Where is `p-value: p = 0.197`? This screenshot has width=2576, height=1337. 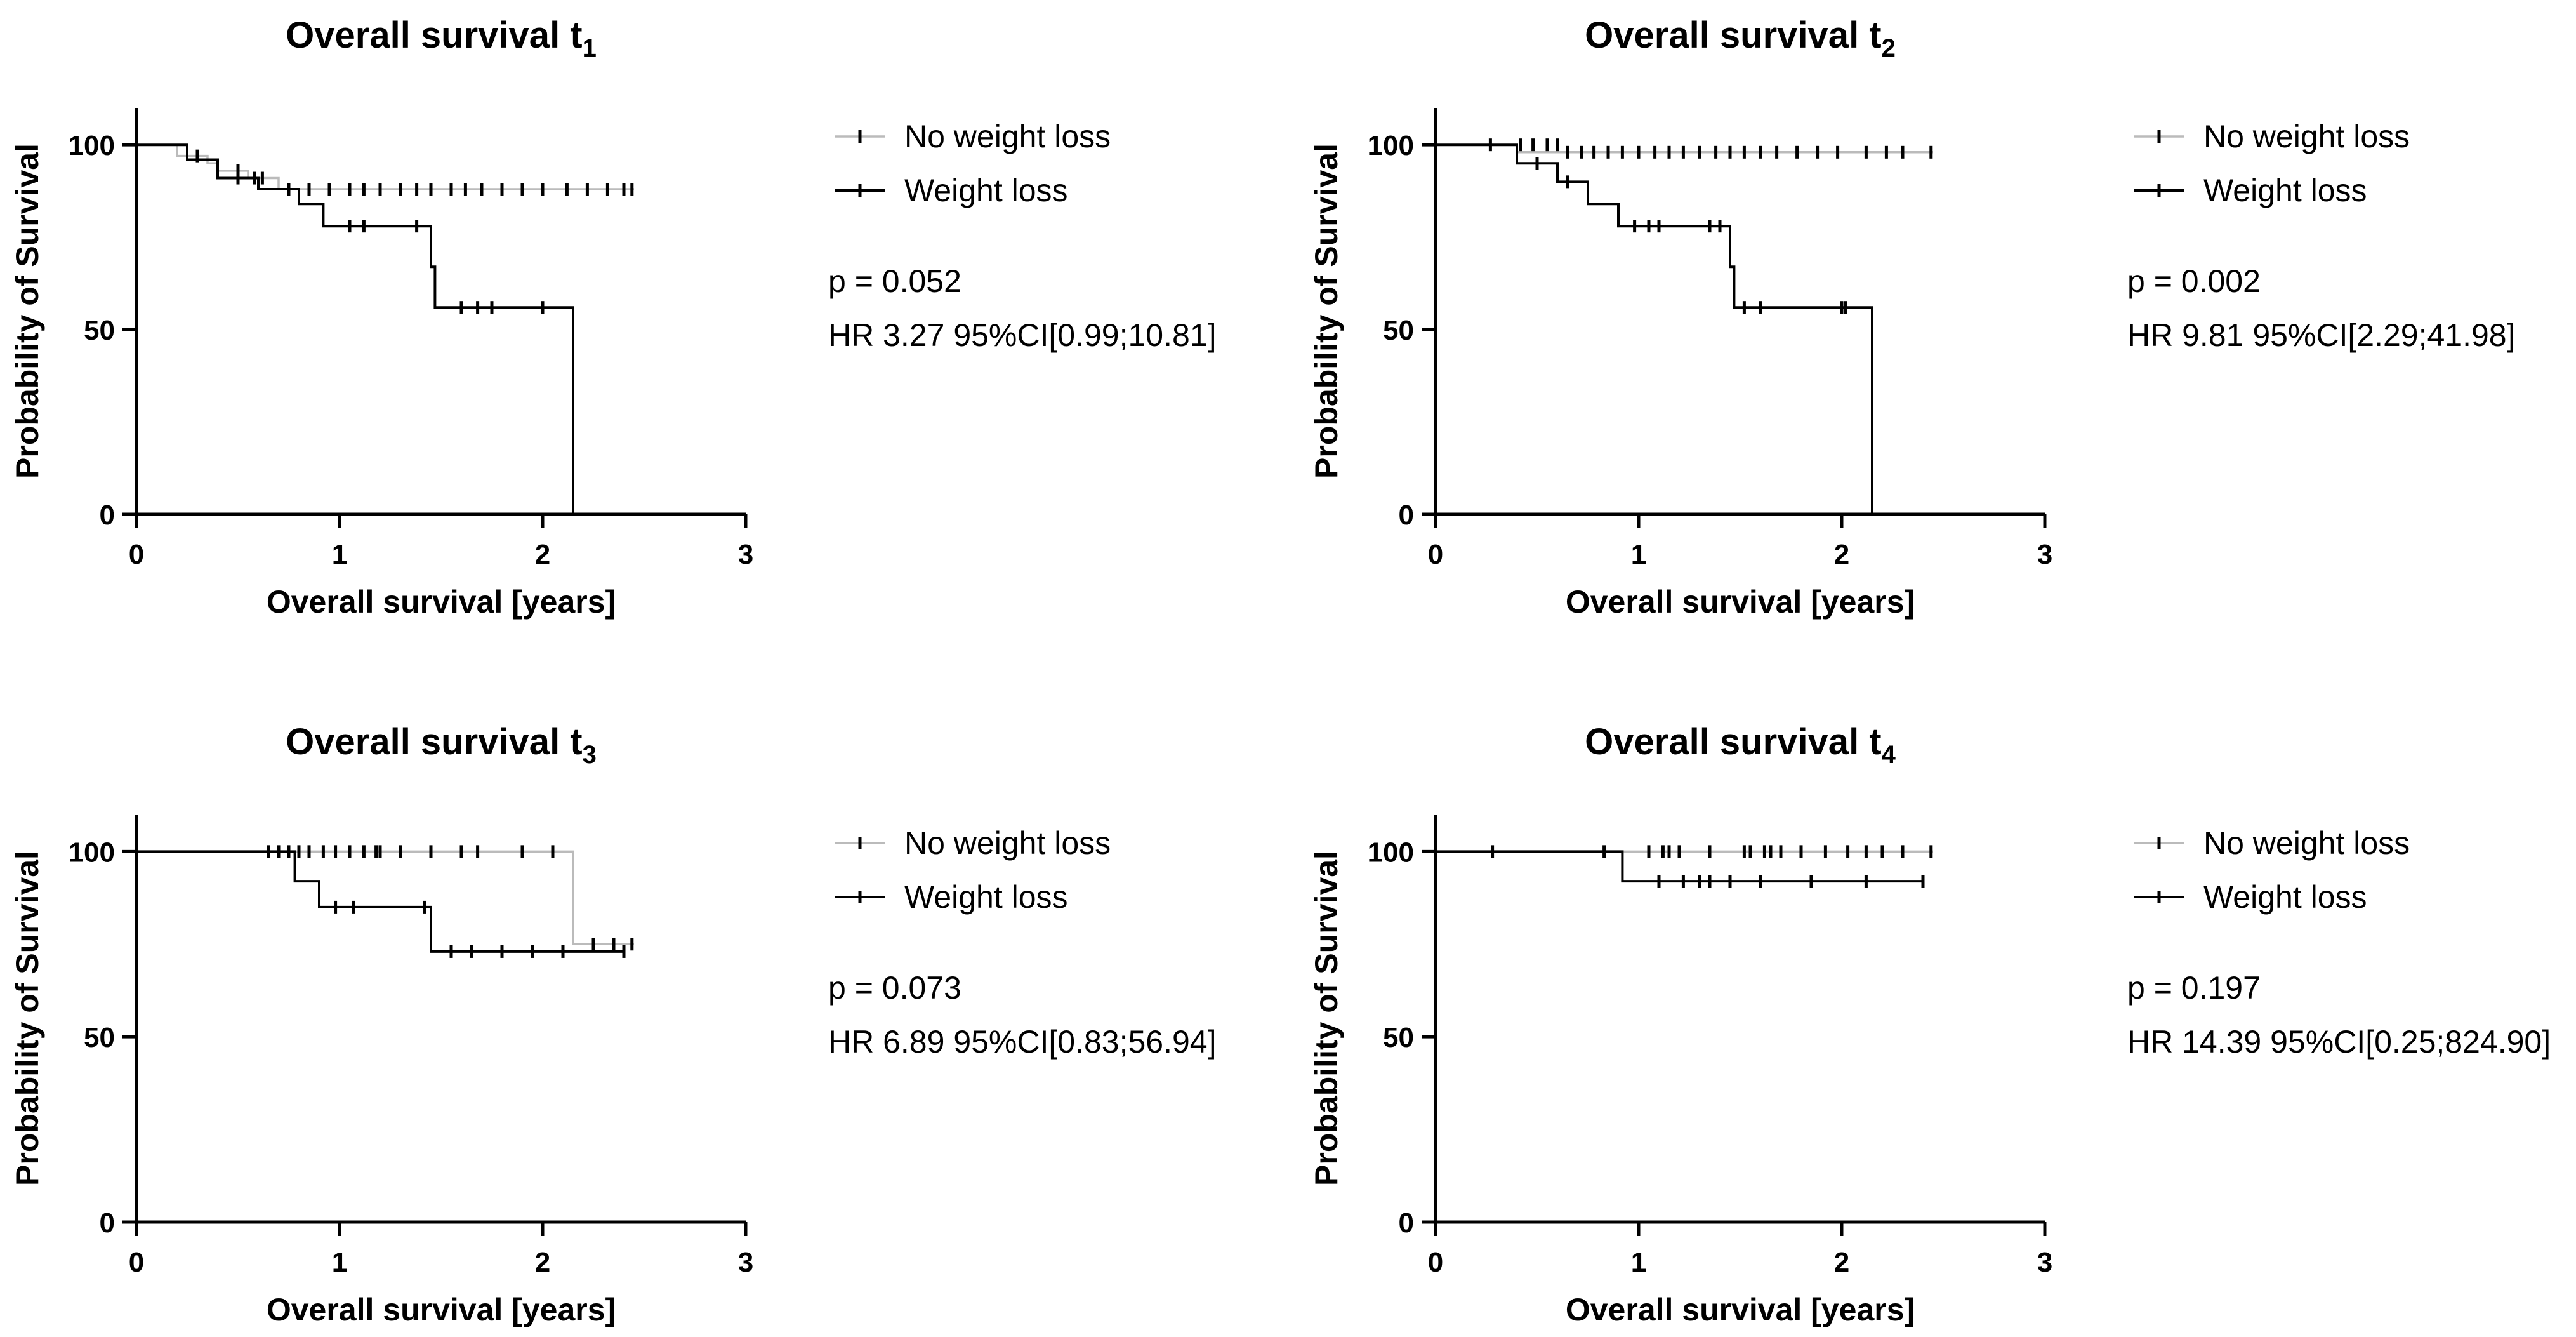 p-value: p = 0.197 is located at coordinates (2194, 988).